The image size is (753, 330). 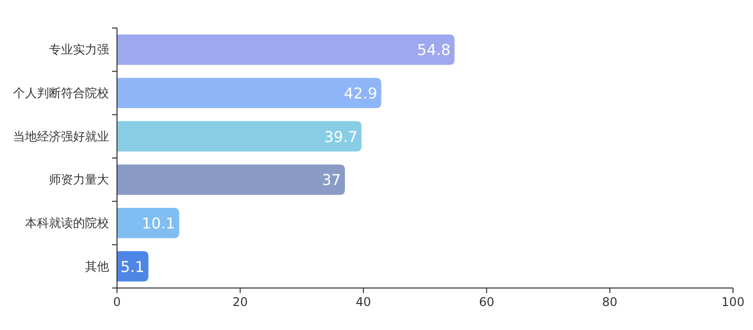 What do you see at coordinates (240, 302) in the screenshot?
I see `x-tick-label: 20` at bounding box center [240, 302].